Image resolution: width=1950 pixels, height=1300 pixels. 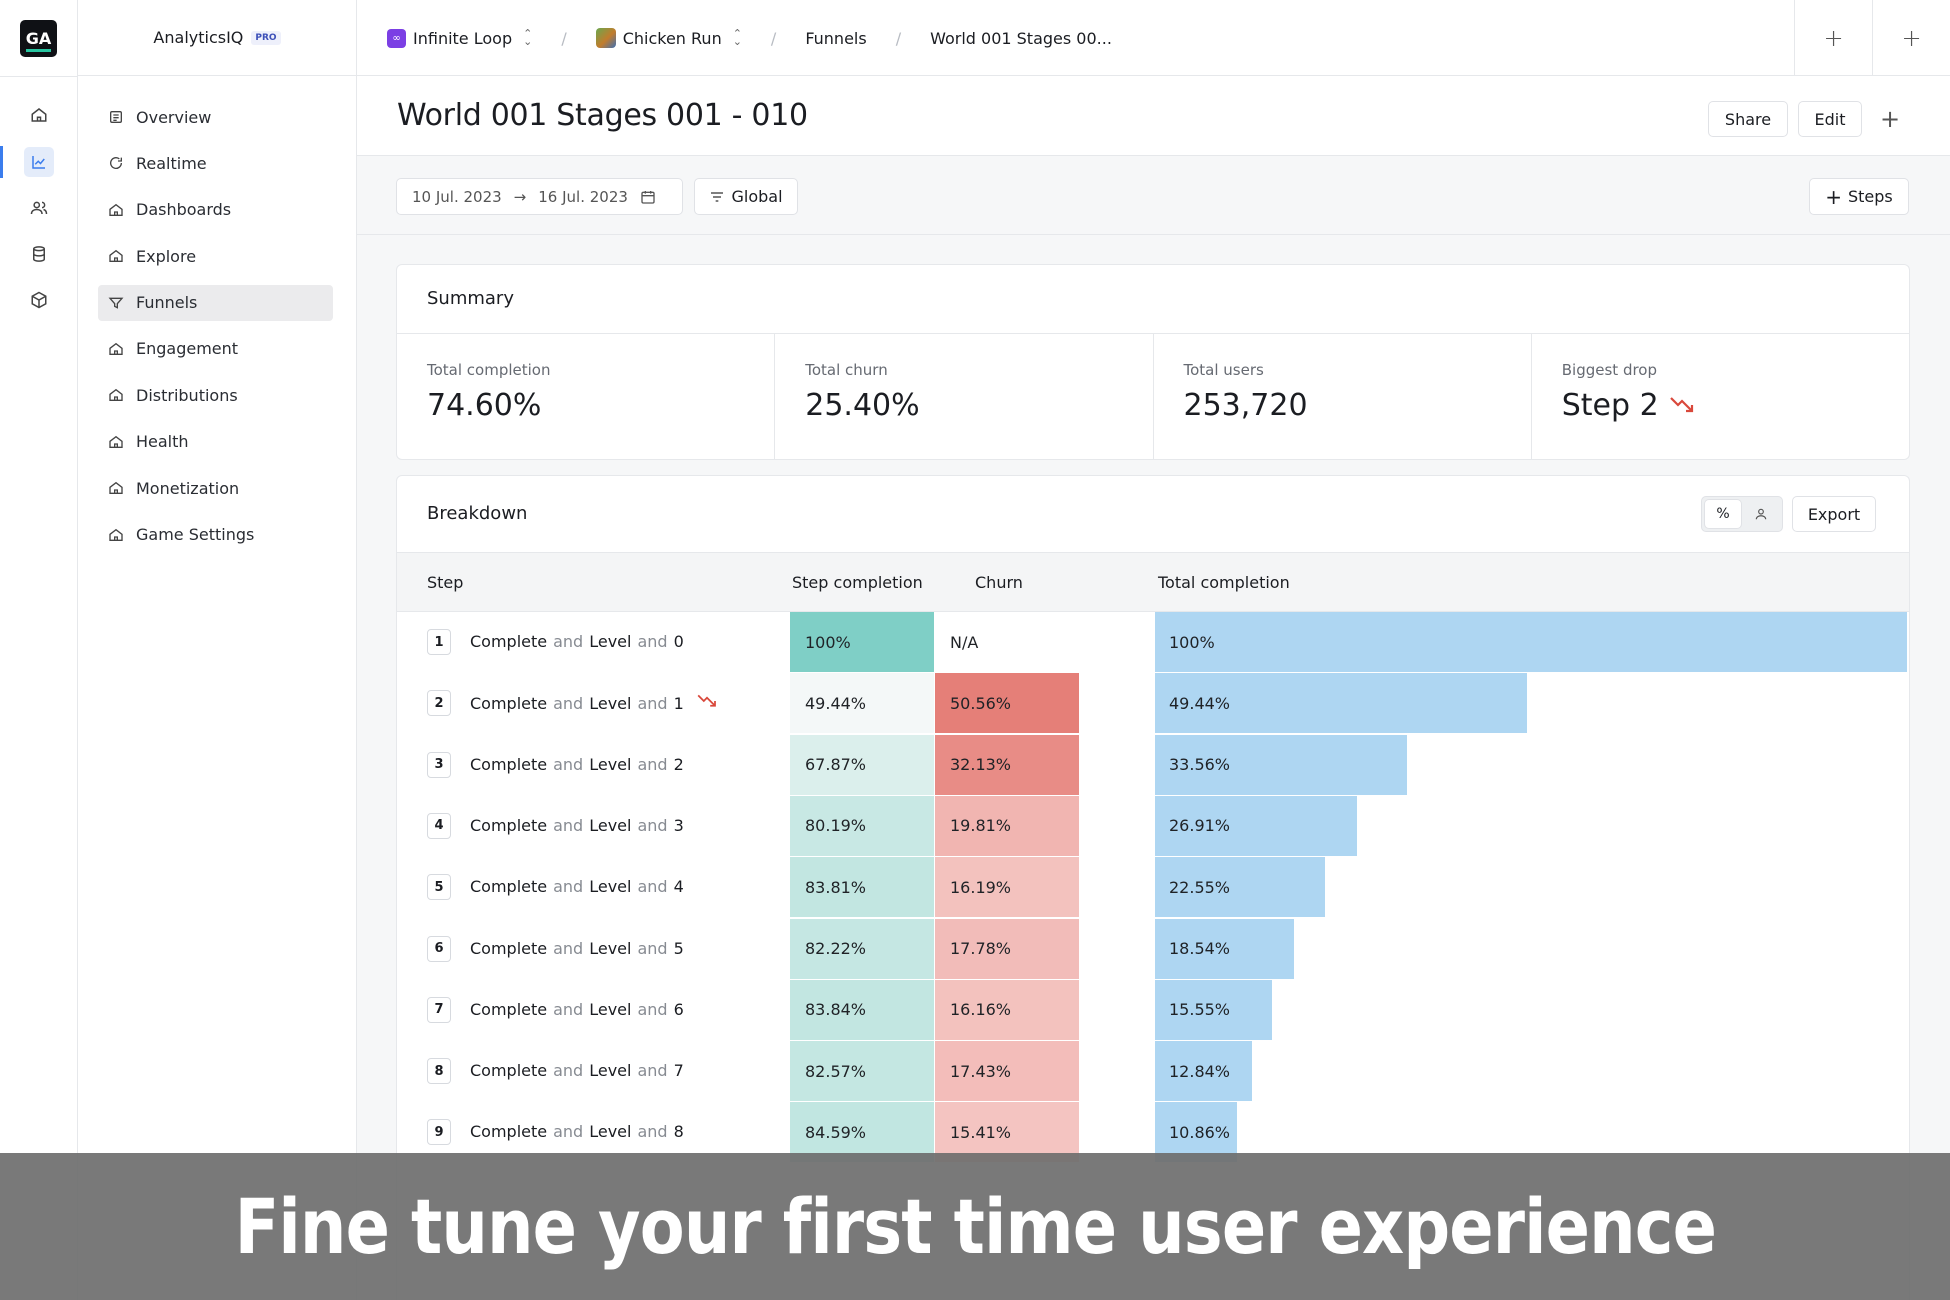 I want to click on add-panel-button: +, so click(x=1911, y=38).